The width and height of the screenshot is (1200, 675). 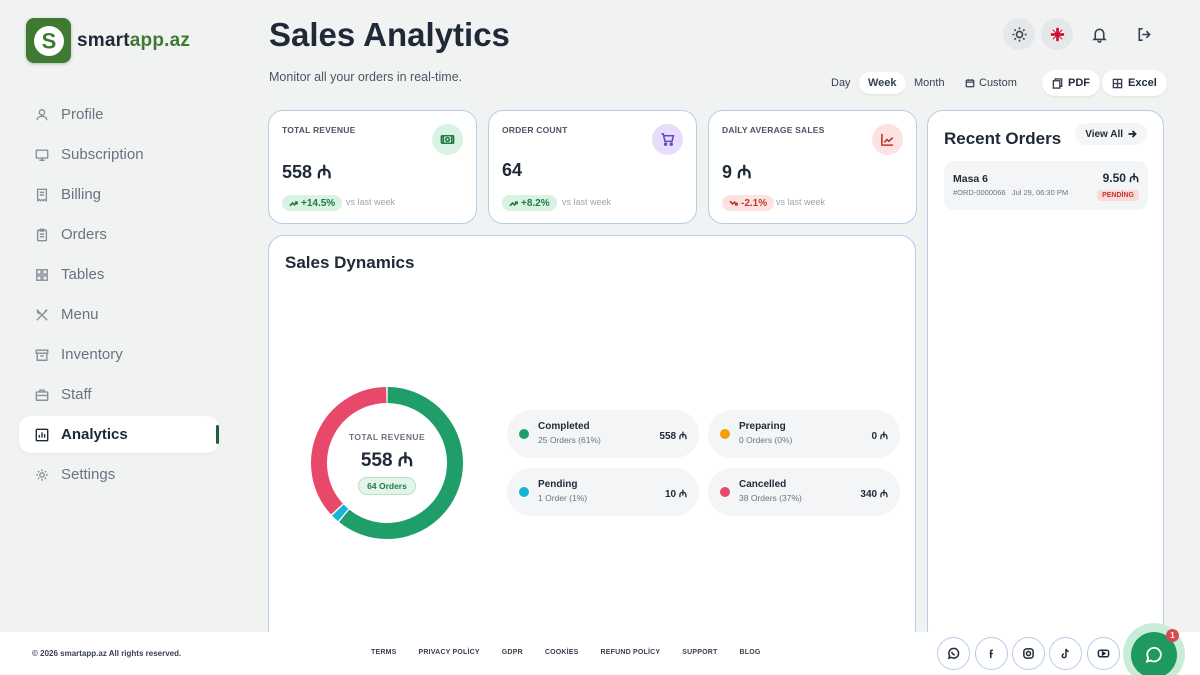 I want to click on donut-center-label: TOTAL REVENUE, so click(x=387, y=436).